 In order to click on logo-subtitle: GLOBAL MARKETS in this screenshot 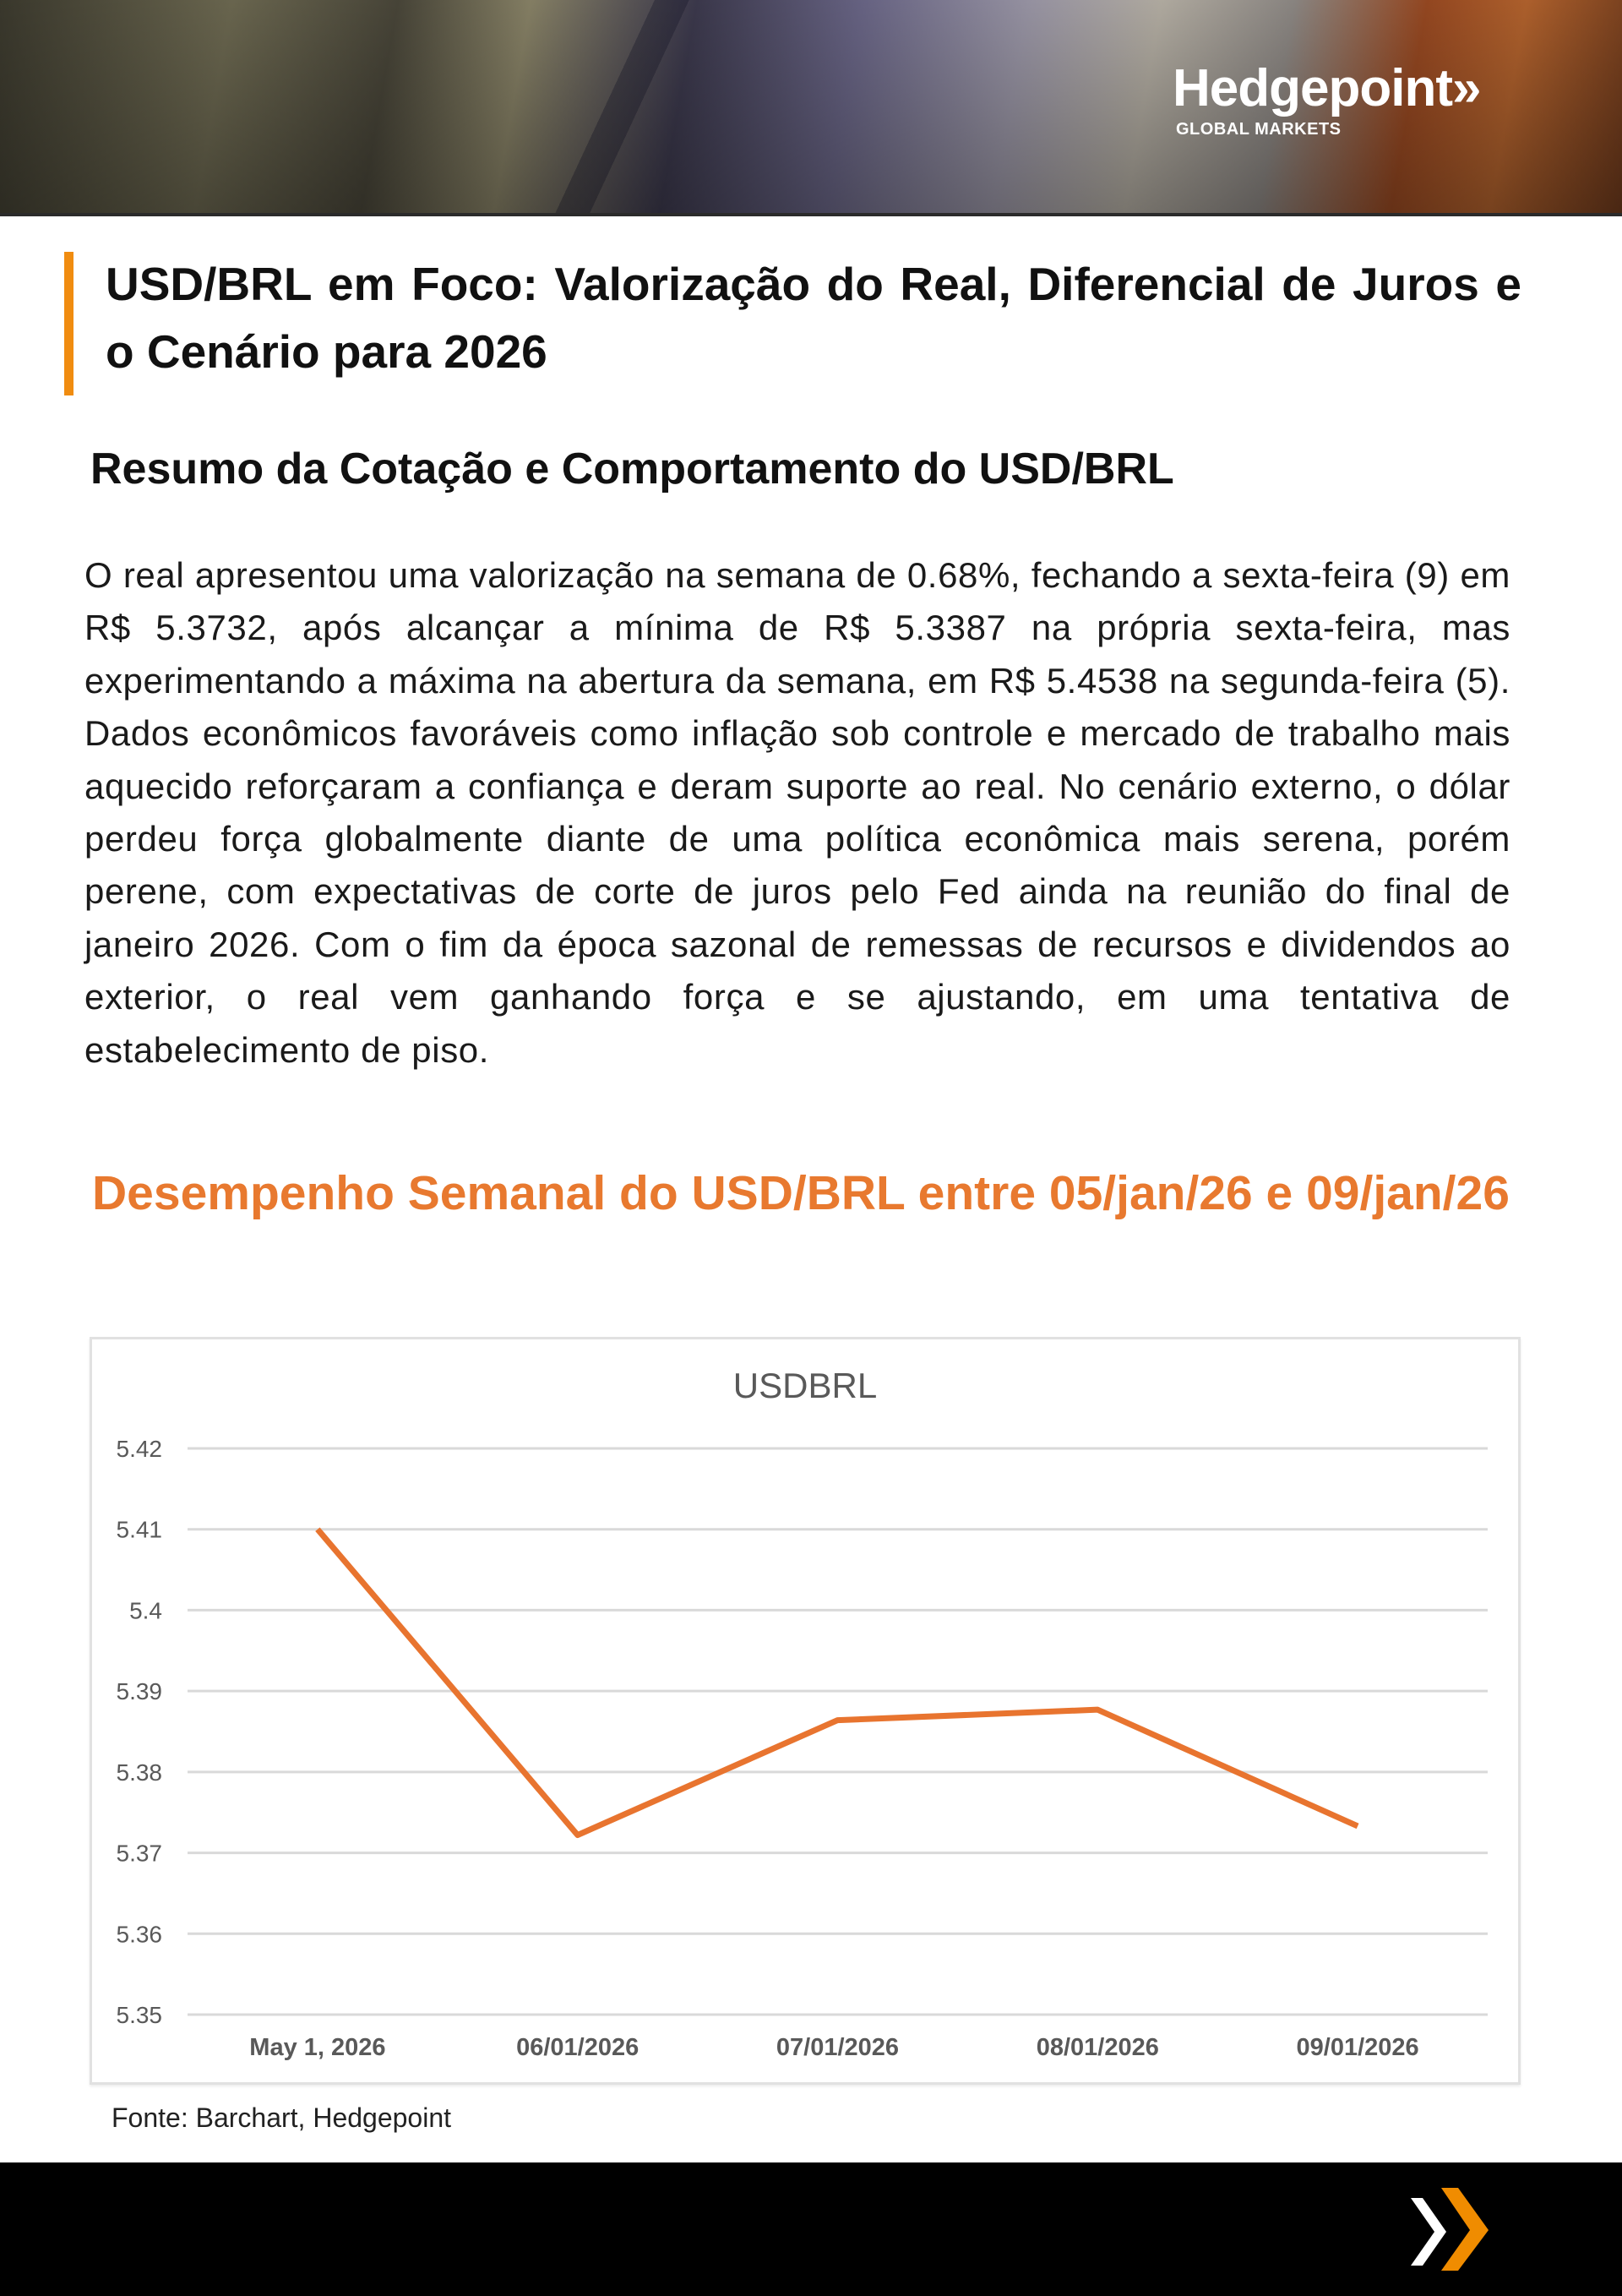, I will do `click(1259, 129)`.